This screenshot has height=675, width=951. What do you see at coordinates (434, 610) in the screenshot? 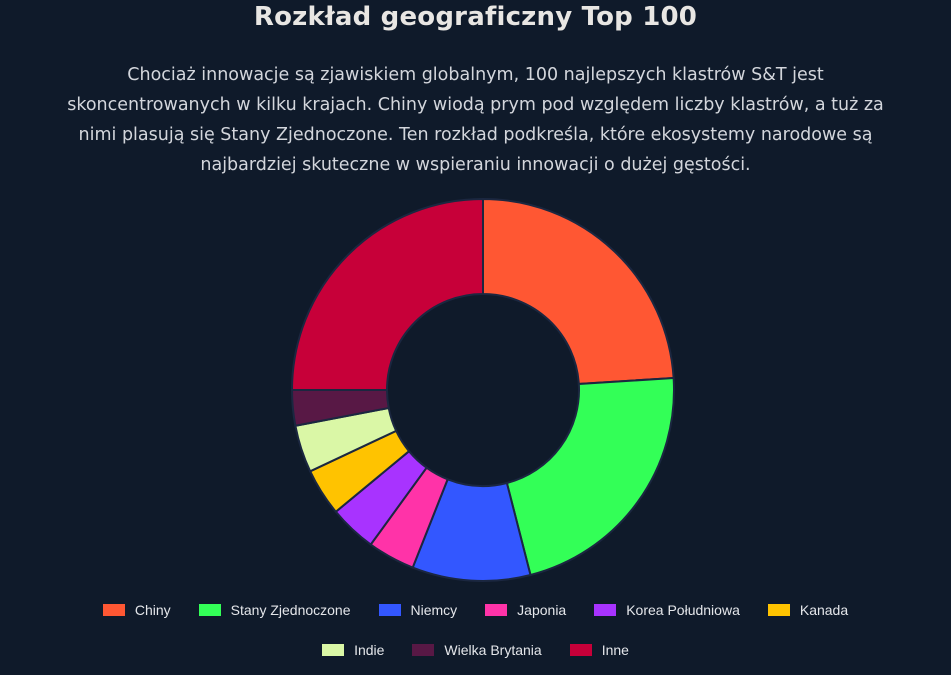
I see `legend-label: Niemcy` at bounding box center [434, 610].